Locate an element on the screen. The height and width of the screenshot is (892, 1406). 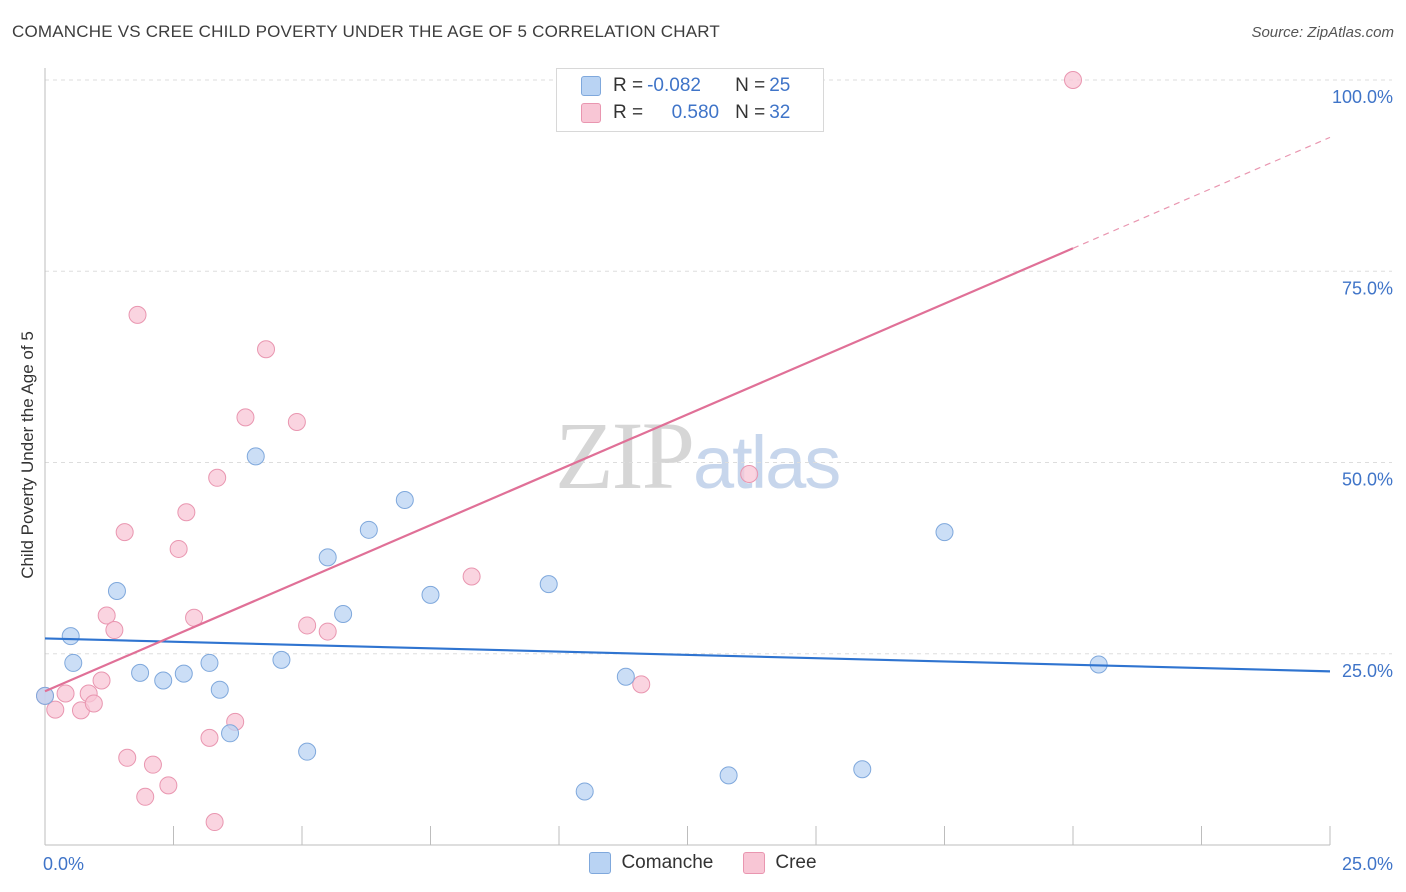
cree-legend-swatch is located at coordinates (754, 863).